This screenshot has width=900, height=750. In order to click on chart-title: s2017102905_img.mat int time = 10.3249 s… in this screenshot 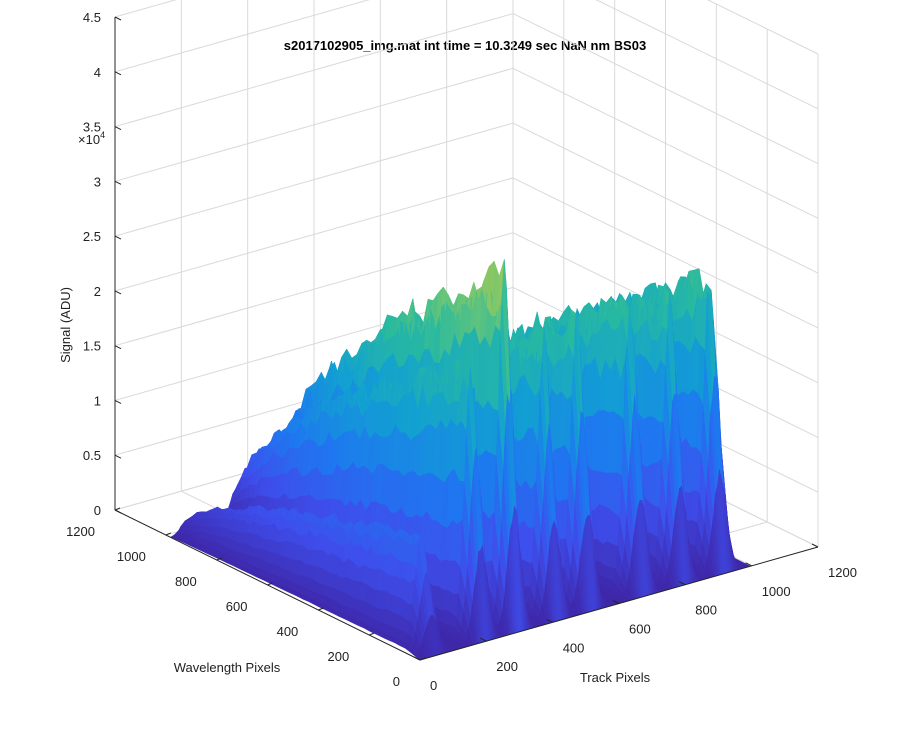, I will do `click(465, 45)`.